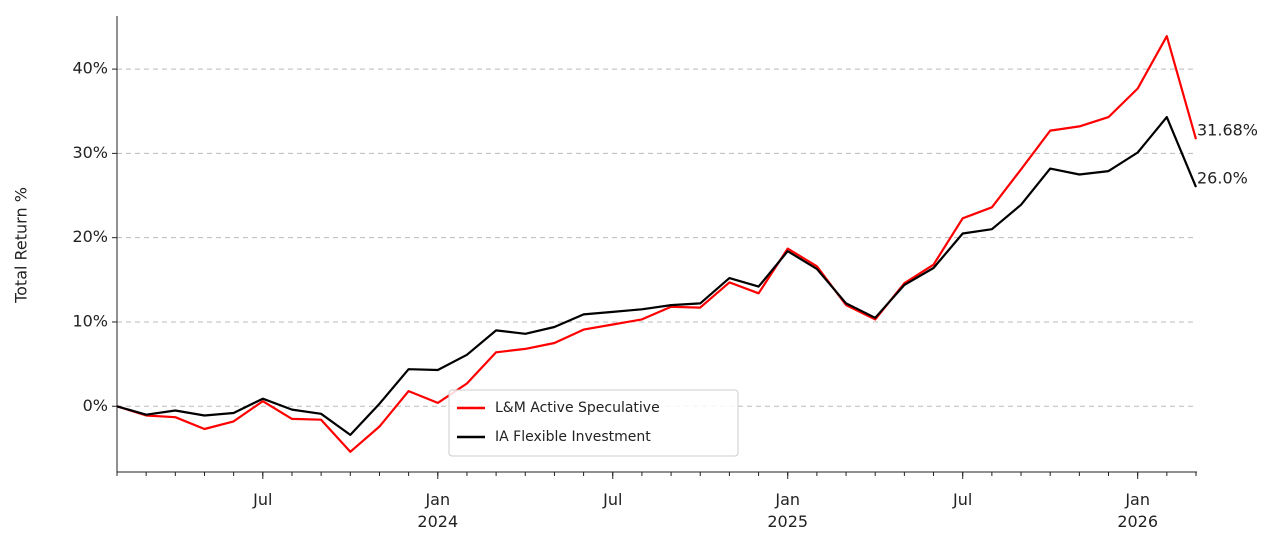 The height and width of the screenshot is (534, 1279). What do you see at coordinates (1227, 130) in the screenshot?
I see `end-label: 31.68%` at bounding box center [1227, 130].